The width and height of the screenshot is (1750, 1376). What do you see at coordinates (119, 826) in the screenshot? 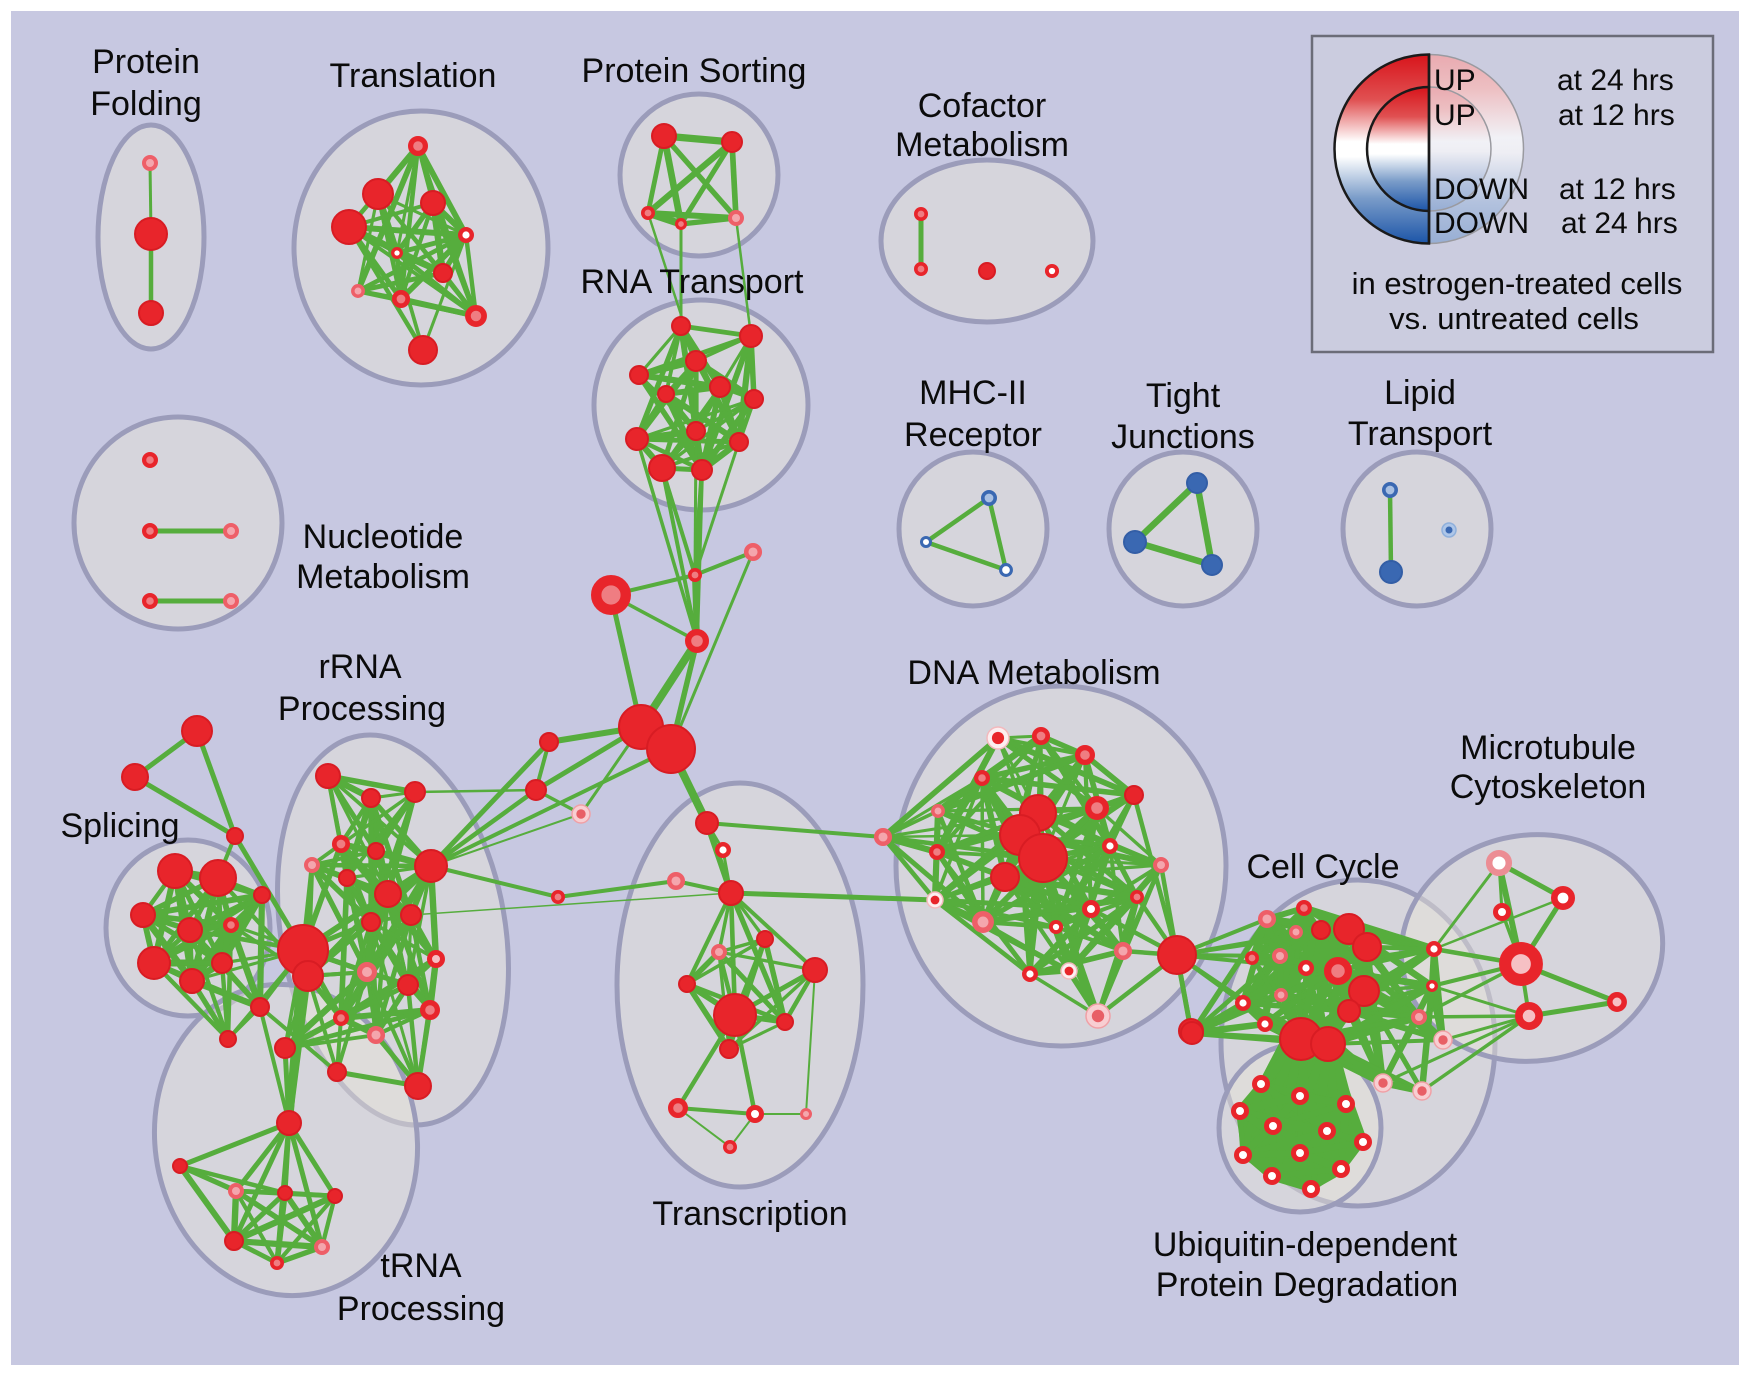
I see `svg-text: Splicing` at bounding box center [119, 826].